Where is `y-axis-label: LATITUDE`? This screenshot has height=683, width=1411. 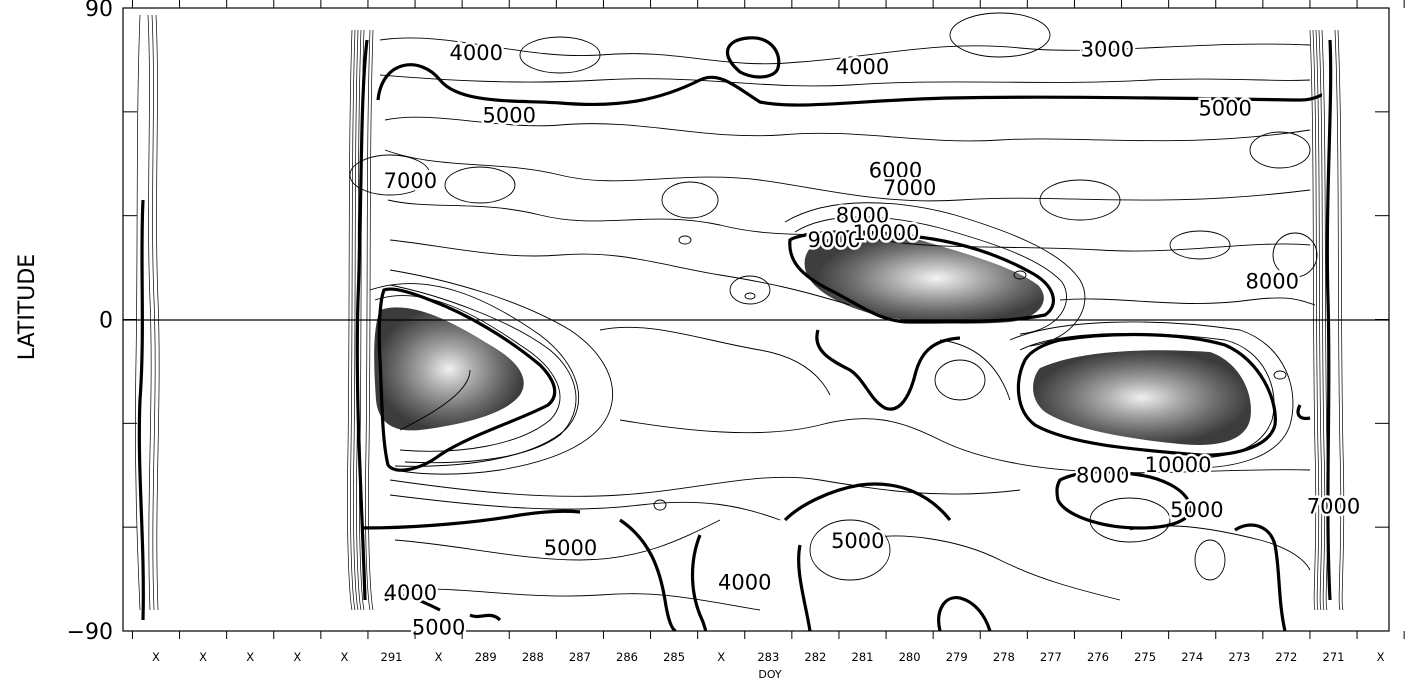 y-axis-label: LATITUDE is located at coordinates (27, 307).